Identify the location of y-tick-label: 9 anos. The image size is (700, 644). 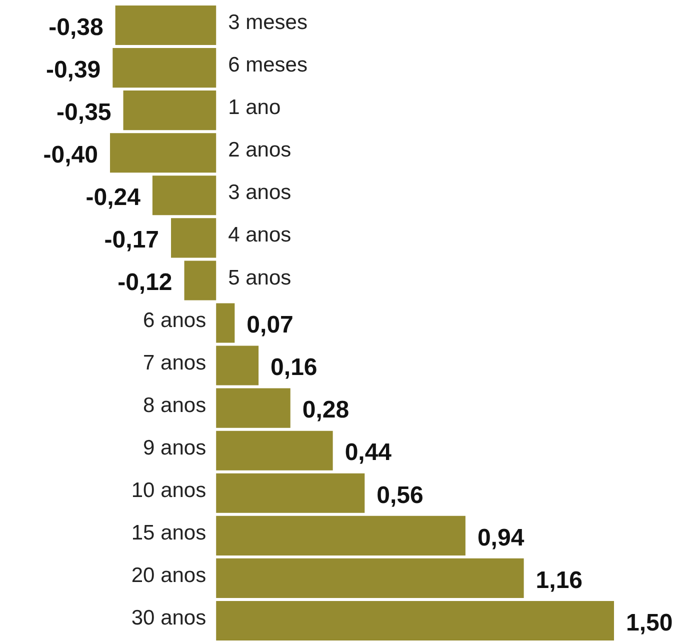
(174, 448).